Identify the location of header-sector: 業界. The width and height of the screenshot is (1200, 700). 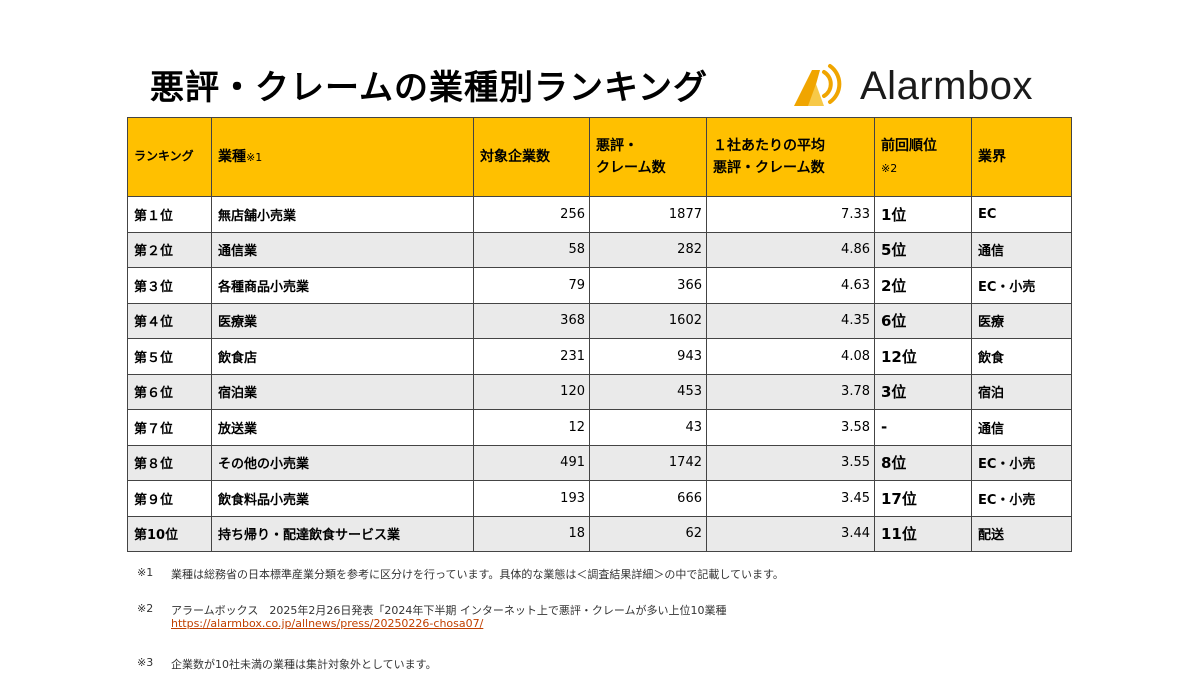
(1021, 157).